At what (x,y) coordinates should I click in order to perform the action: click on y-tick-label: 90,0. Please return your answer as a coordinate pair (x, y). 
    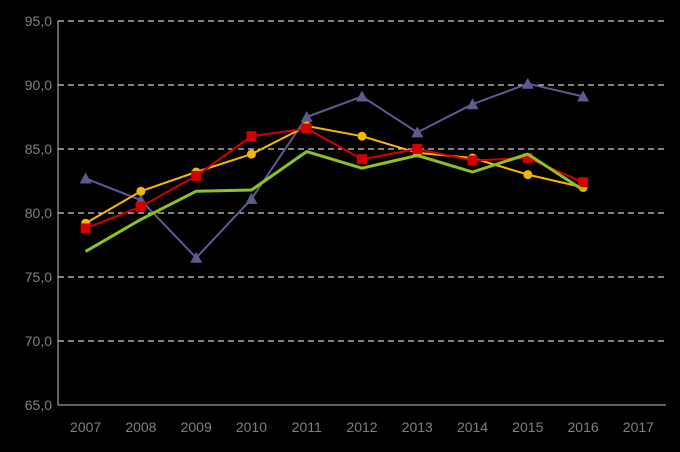
    Looking at the image, I should click on (38, 85).